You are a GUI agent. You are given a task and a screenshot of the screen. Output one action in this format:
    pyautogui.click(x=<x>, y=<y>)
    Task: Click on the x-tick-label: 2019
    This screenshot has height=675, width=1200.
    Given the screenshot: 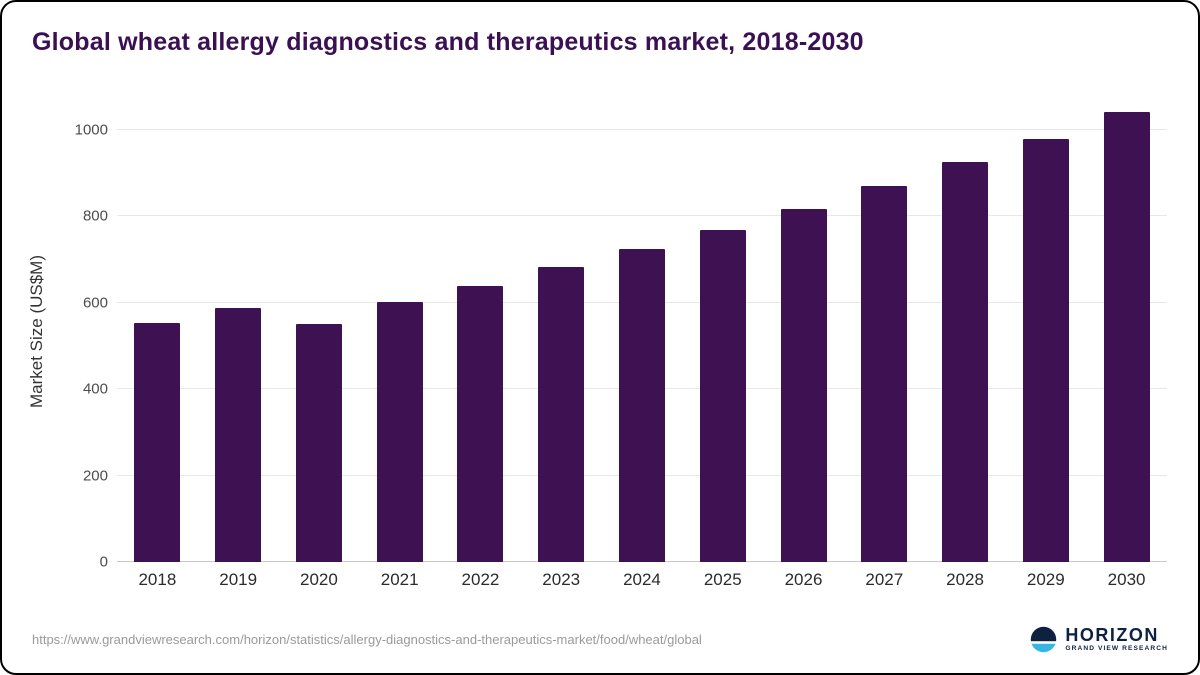 What is the action you would take?
    pyautogui.click(x=238, y=579)
    